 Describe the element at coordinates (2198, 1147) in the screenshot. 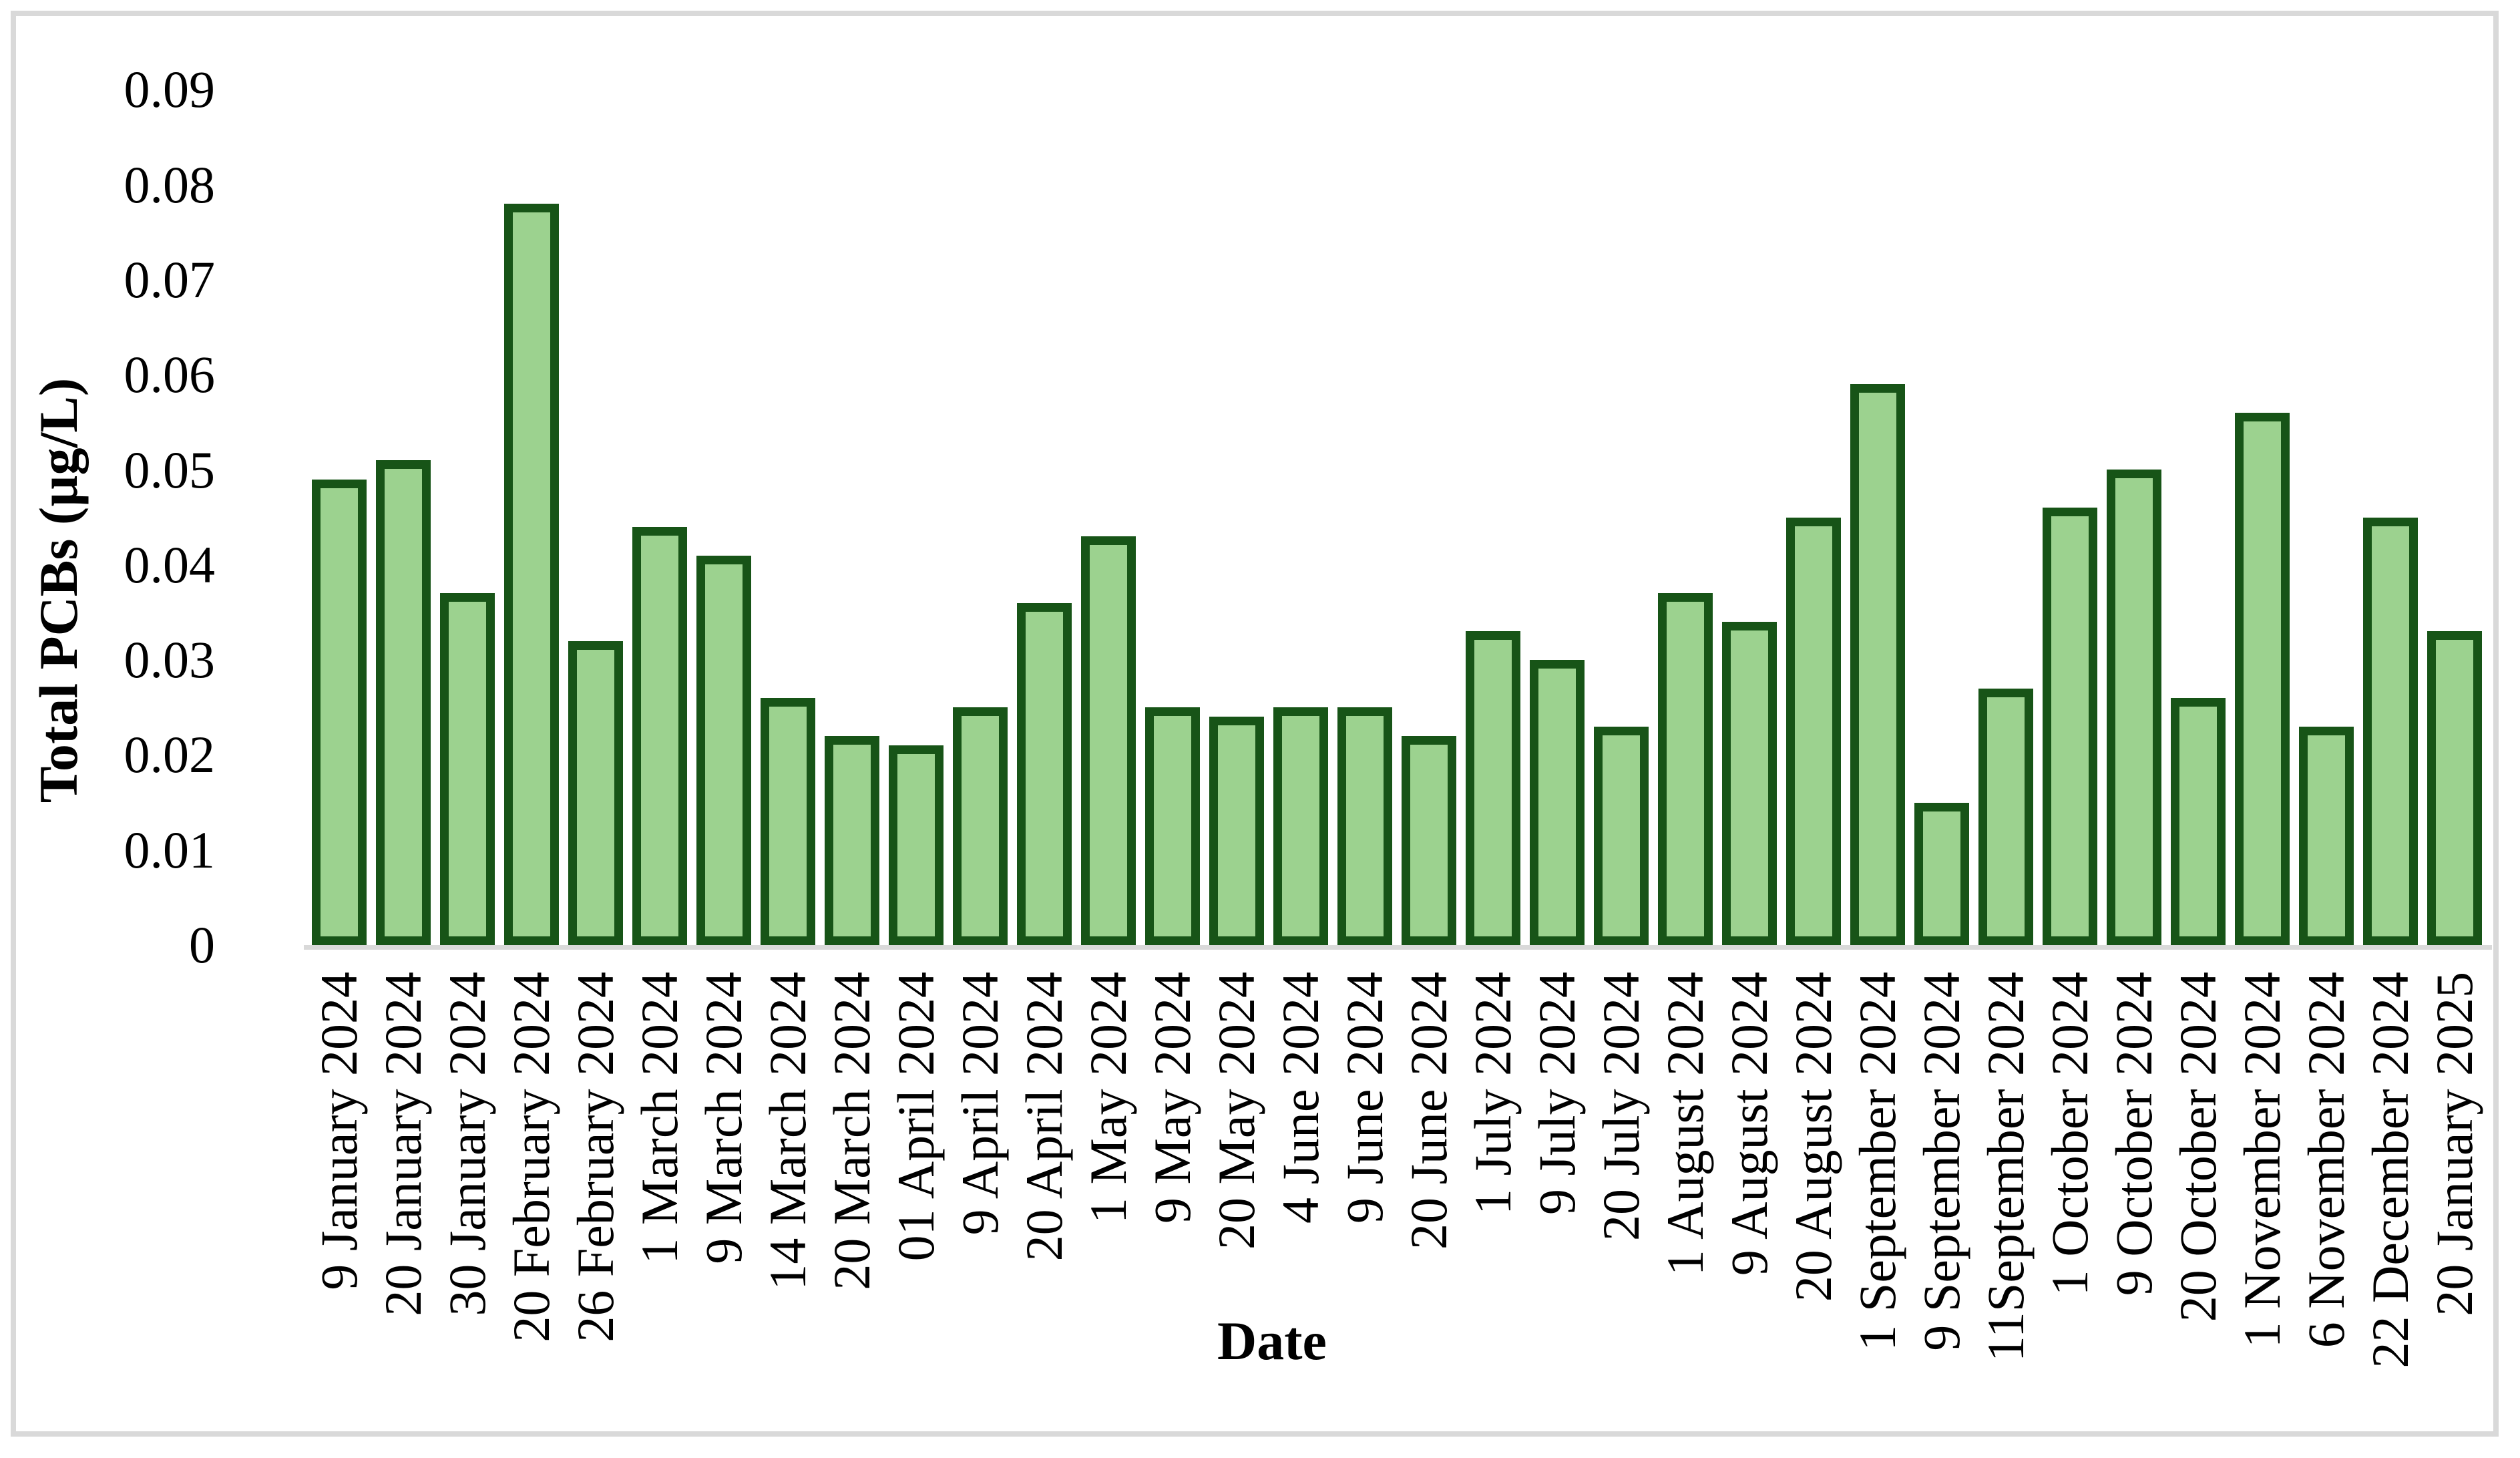

I see `x-axis-tick-label: 20 October 2024` at that location.